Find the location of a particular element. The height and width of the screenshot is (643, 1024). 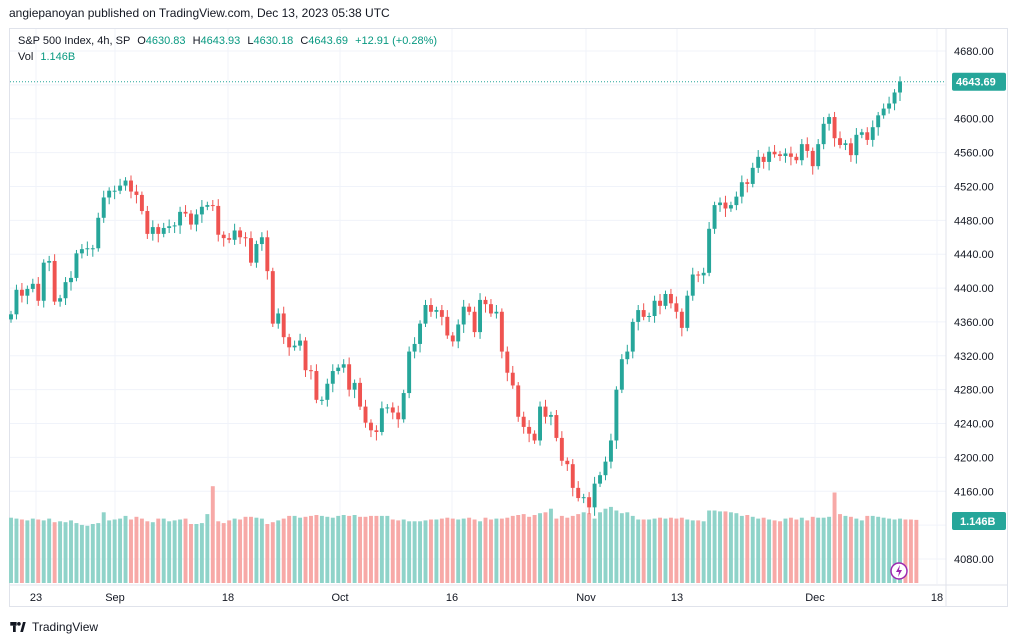

x-tick-label: 18 is located at coordinates (228, 598).